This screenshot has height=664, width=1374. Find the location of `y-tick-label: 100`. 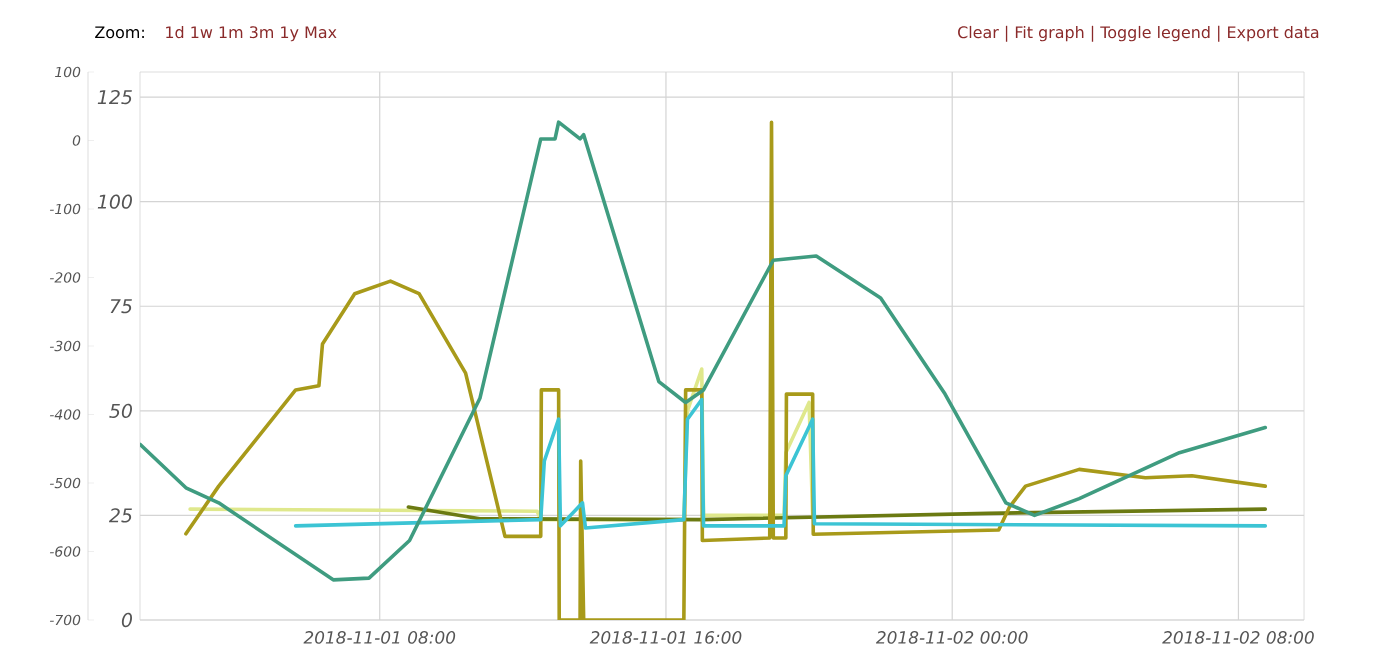

y-tick-label: 100 is located at coordinates (115, 201).